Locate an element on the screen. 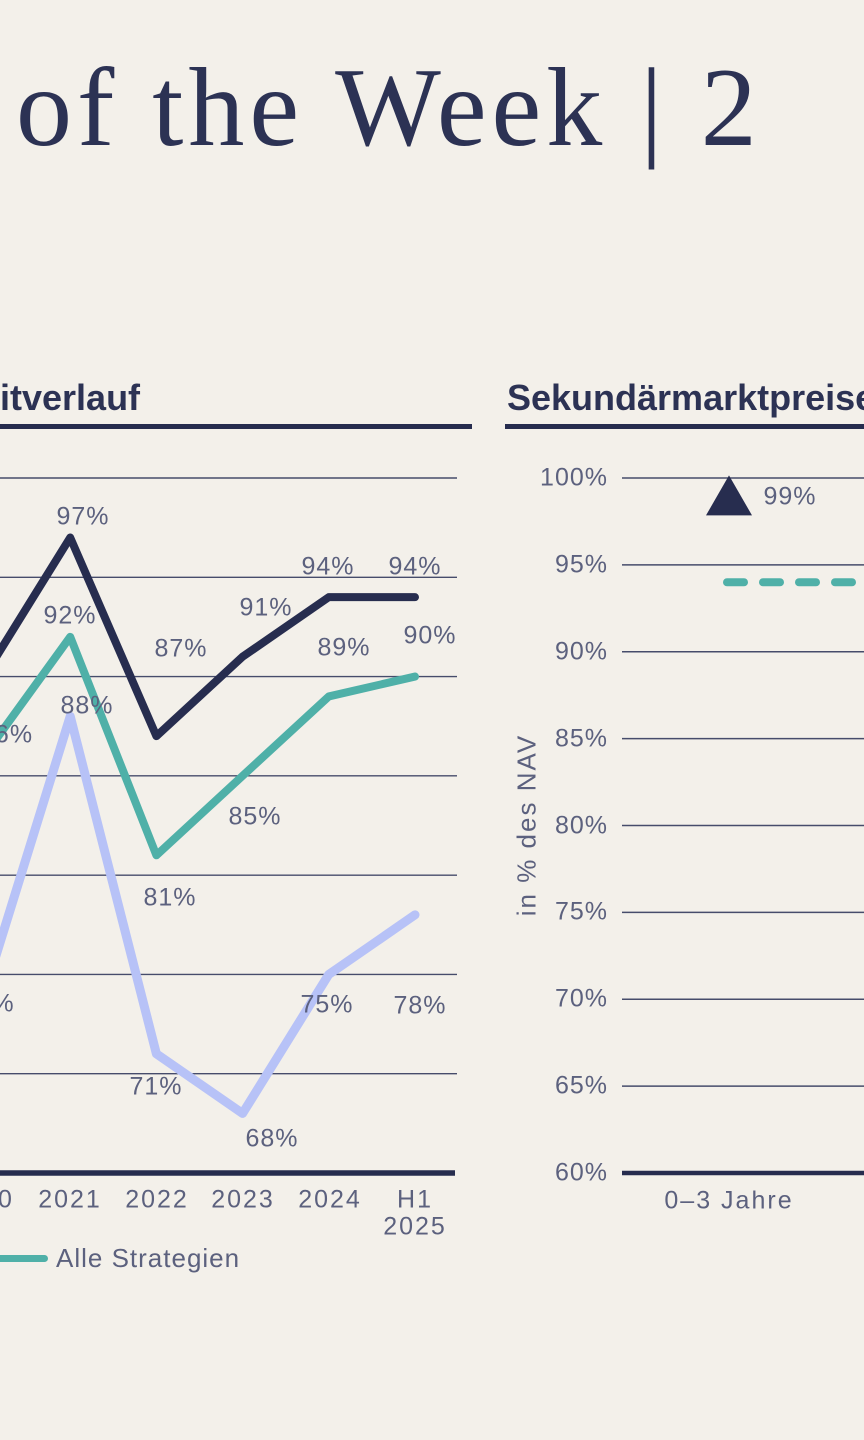  value-label: 75% is located at coordinates (327, 1004).